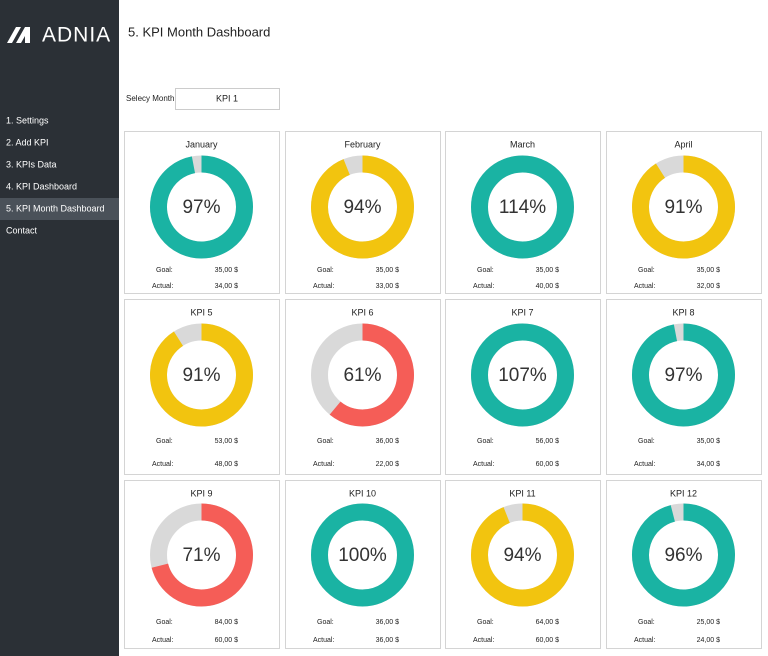  I want to click on menu-active, so click(59, 209).